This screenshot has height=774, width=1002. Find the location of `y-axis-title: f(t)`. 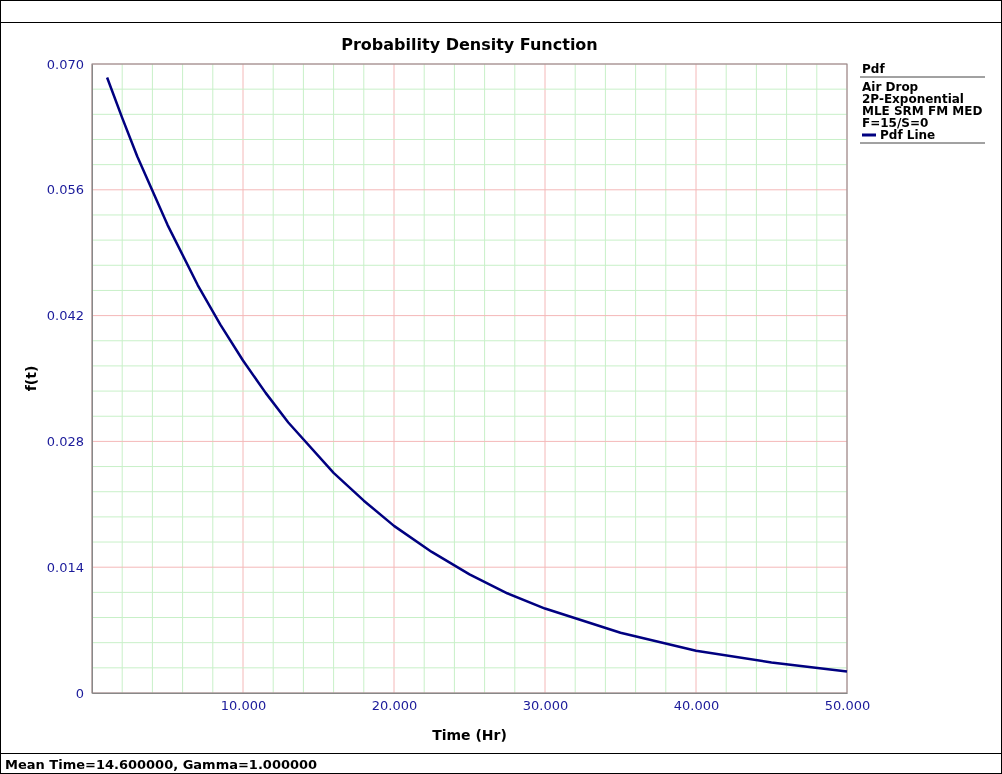

y-axis-title: f(t) is located at coordinates (31, 378).